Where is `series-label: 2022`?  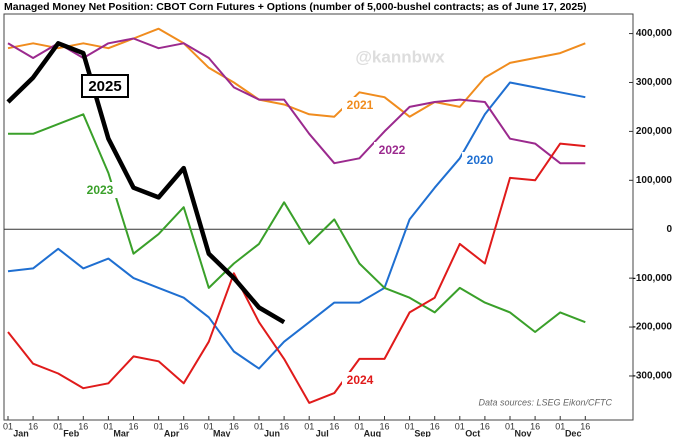 series-label: 2022 is located at coordinates (392, 150).